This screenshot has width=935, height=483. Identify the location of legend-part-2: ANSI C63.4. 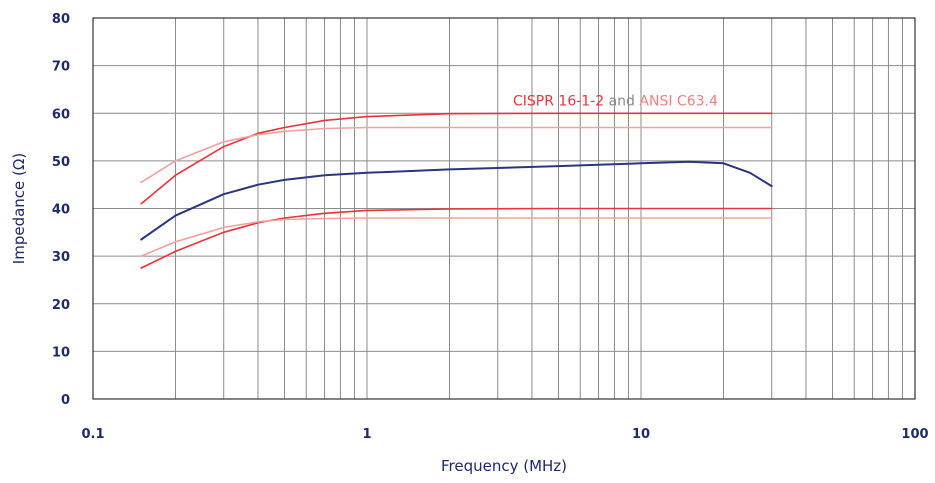
(678, 101).